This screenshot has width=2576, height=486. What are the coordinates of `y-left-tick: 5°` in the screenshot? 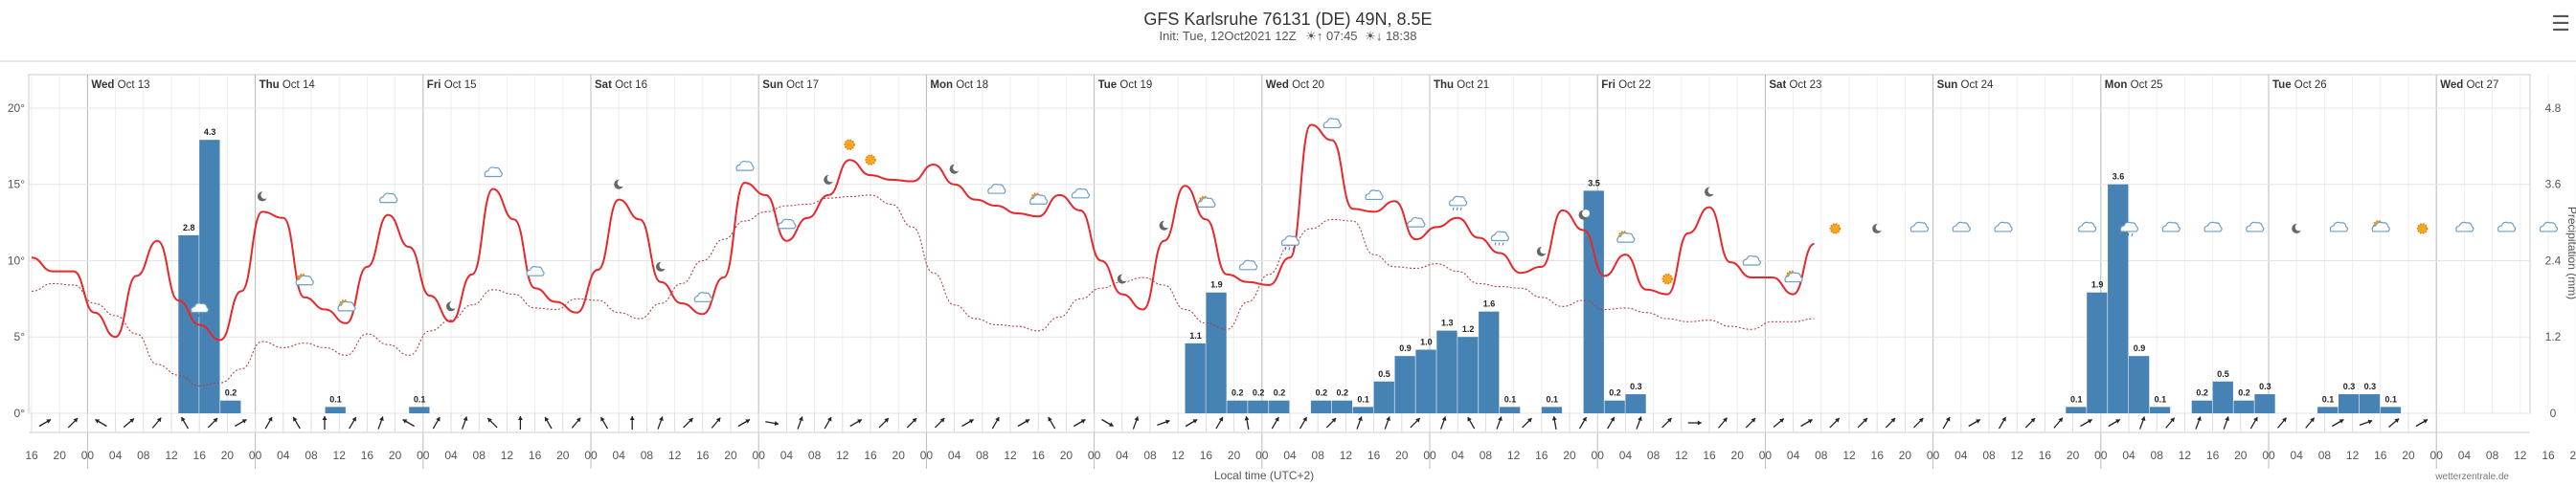 It's located at (20, 336).